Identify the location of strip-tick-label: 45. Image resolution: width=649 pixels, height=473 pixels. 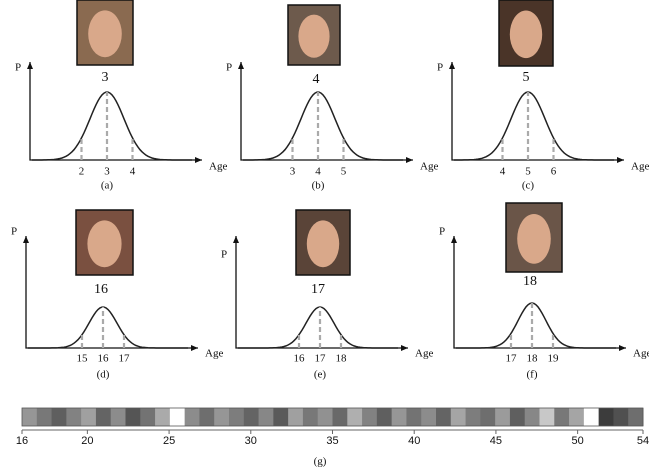
(496, 441).